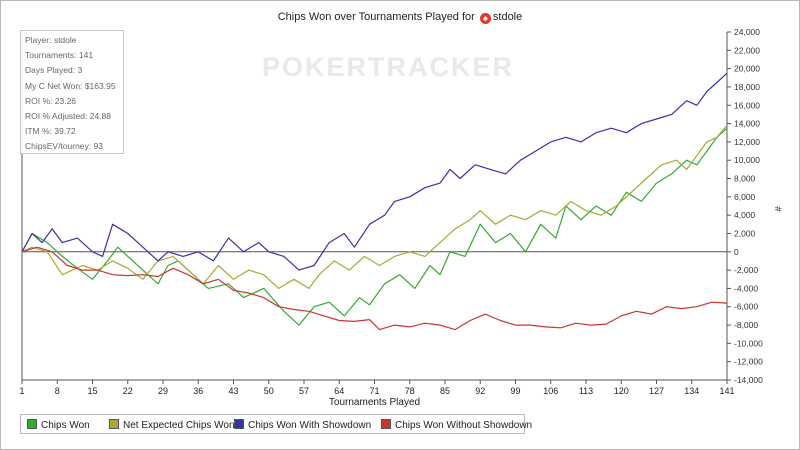 Image resolution: width=800 pixels, height=450 pixels. Describe the element at coordinates (747, 160) in the screenshot. I see `y-tick-label: 10,000` at that location.